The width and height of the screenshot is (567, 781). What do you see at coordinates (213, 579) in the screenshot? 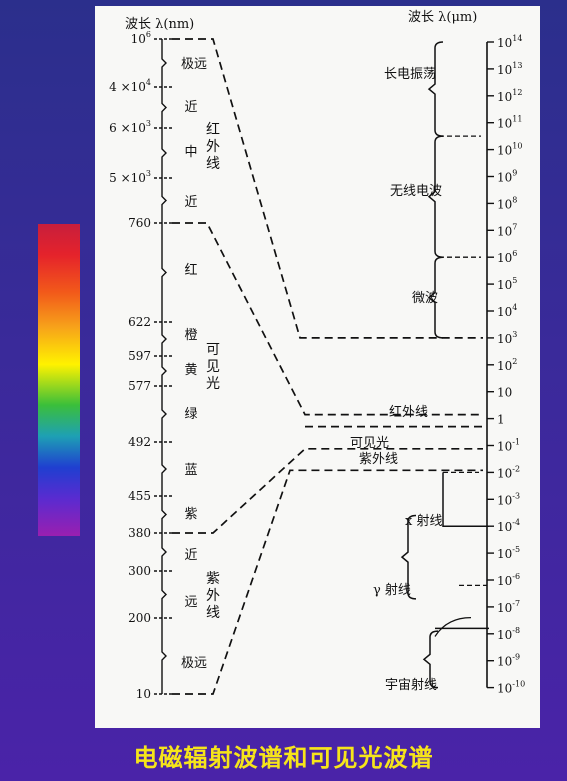
I see `left-group-label-char: 紫` at bounding box center [213, 579].